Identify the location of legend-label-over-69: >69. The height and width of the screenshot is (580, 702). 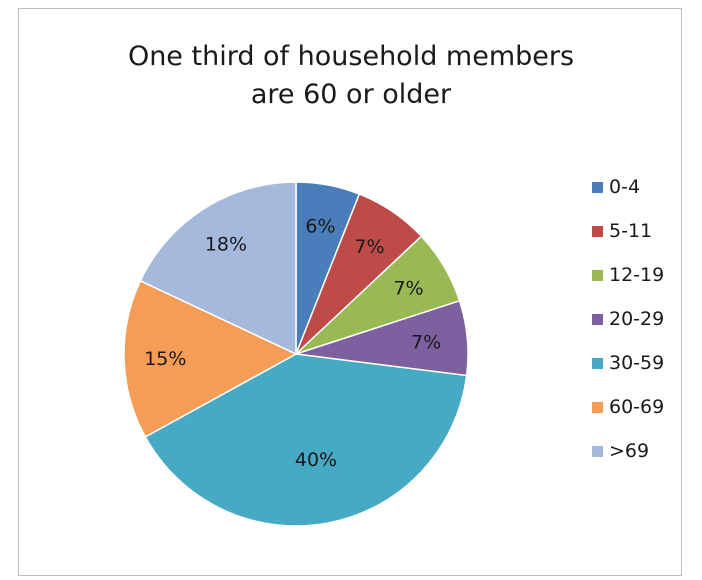
(629, 451).